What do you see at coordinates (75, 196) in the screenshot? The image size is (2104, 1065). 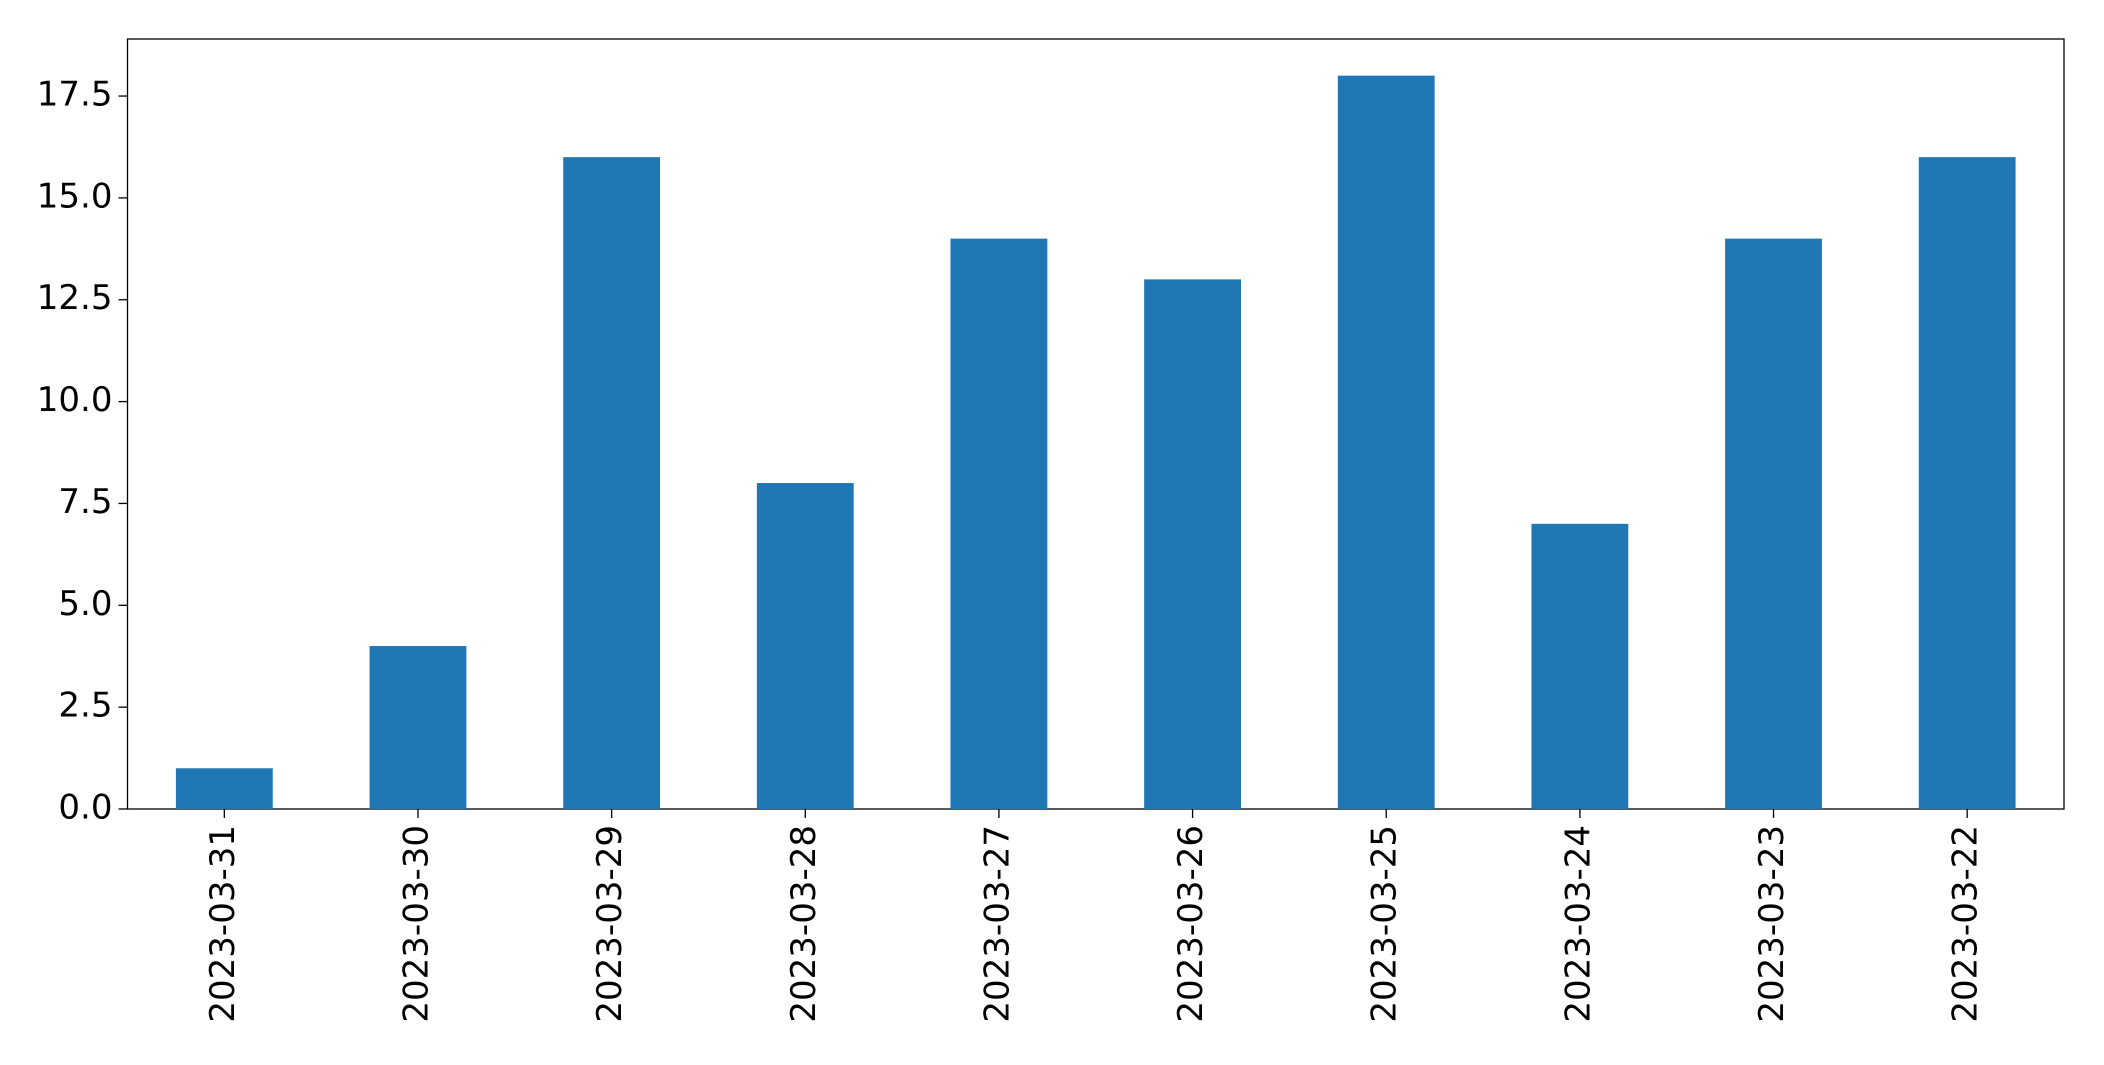 I see `y-tick-label: 15.0` at bounding box center [75, 196].